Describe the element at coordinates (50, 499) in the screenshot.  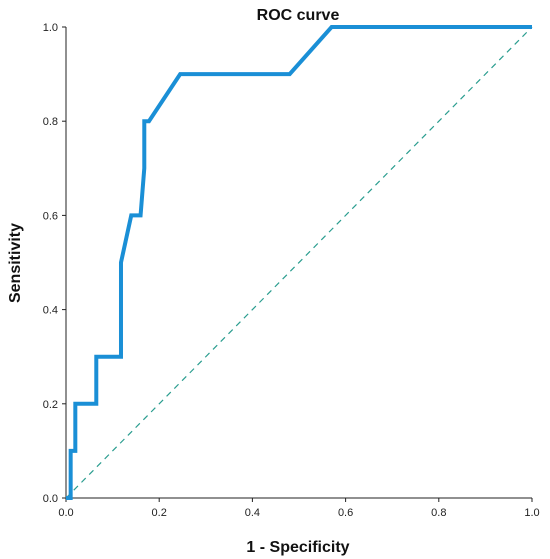
I see `y-tick-label: 0.0` at that location.